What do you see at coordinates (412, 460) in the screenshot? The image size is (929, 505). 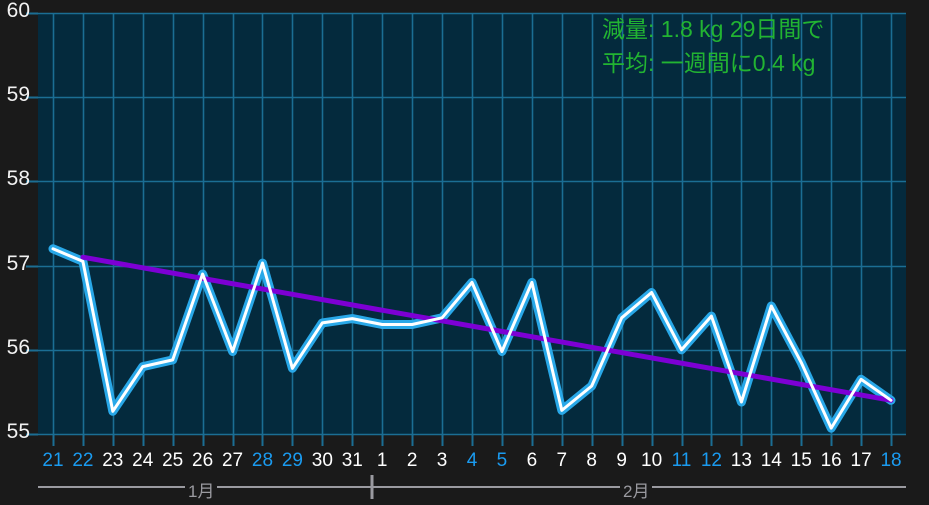 I see `x-axis-label-day-2: 2` at bounding box center [412, 460].